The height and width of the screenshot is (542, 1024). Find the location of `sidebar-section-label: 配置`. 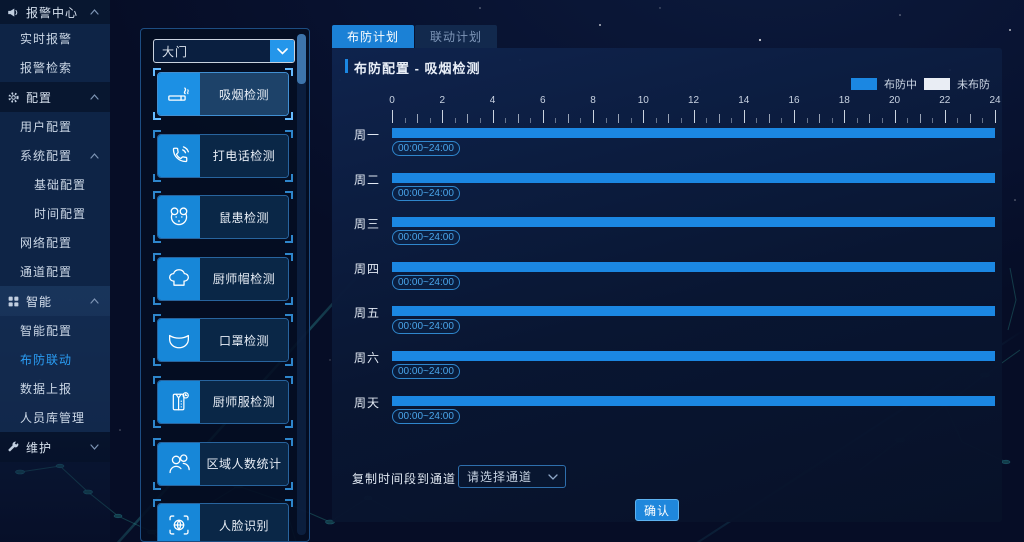

sidebar-section-label: 配置 is located at coordinates (39, 97).